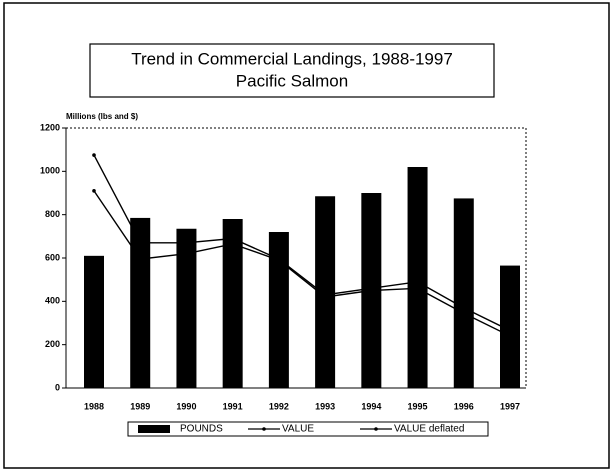 The image size is (613, 471). I want to click on y-tick-label: 1000, so click(50, 171).